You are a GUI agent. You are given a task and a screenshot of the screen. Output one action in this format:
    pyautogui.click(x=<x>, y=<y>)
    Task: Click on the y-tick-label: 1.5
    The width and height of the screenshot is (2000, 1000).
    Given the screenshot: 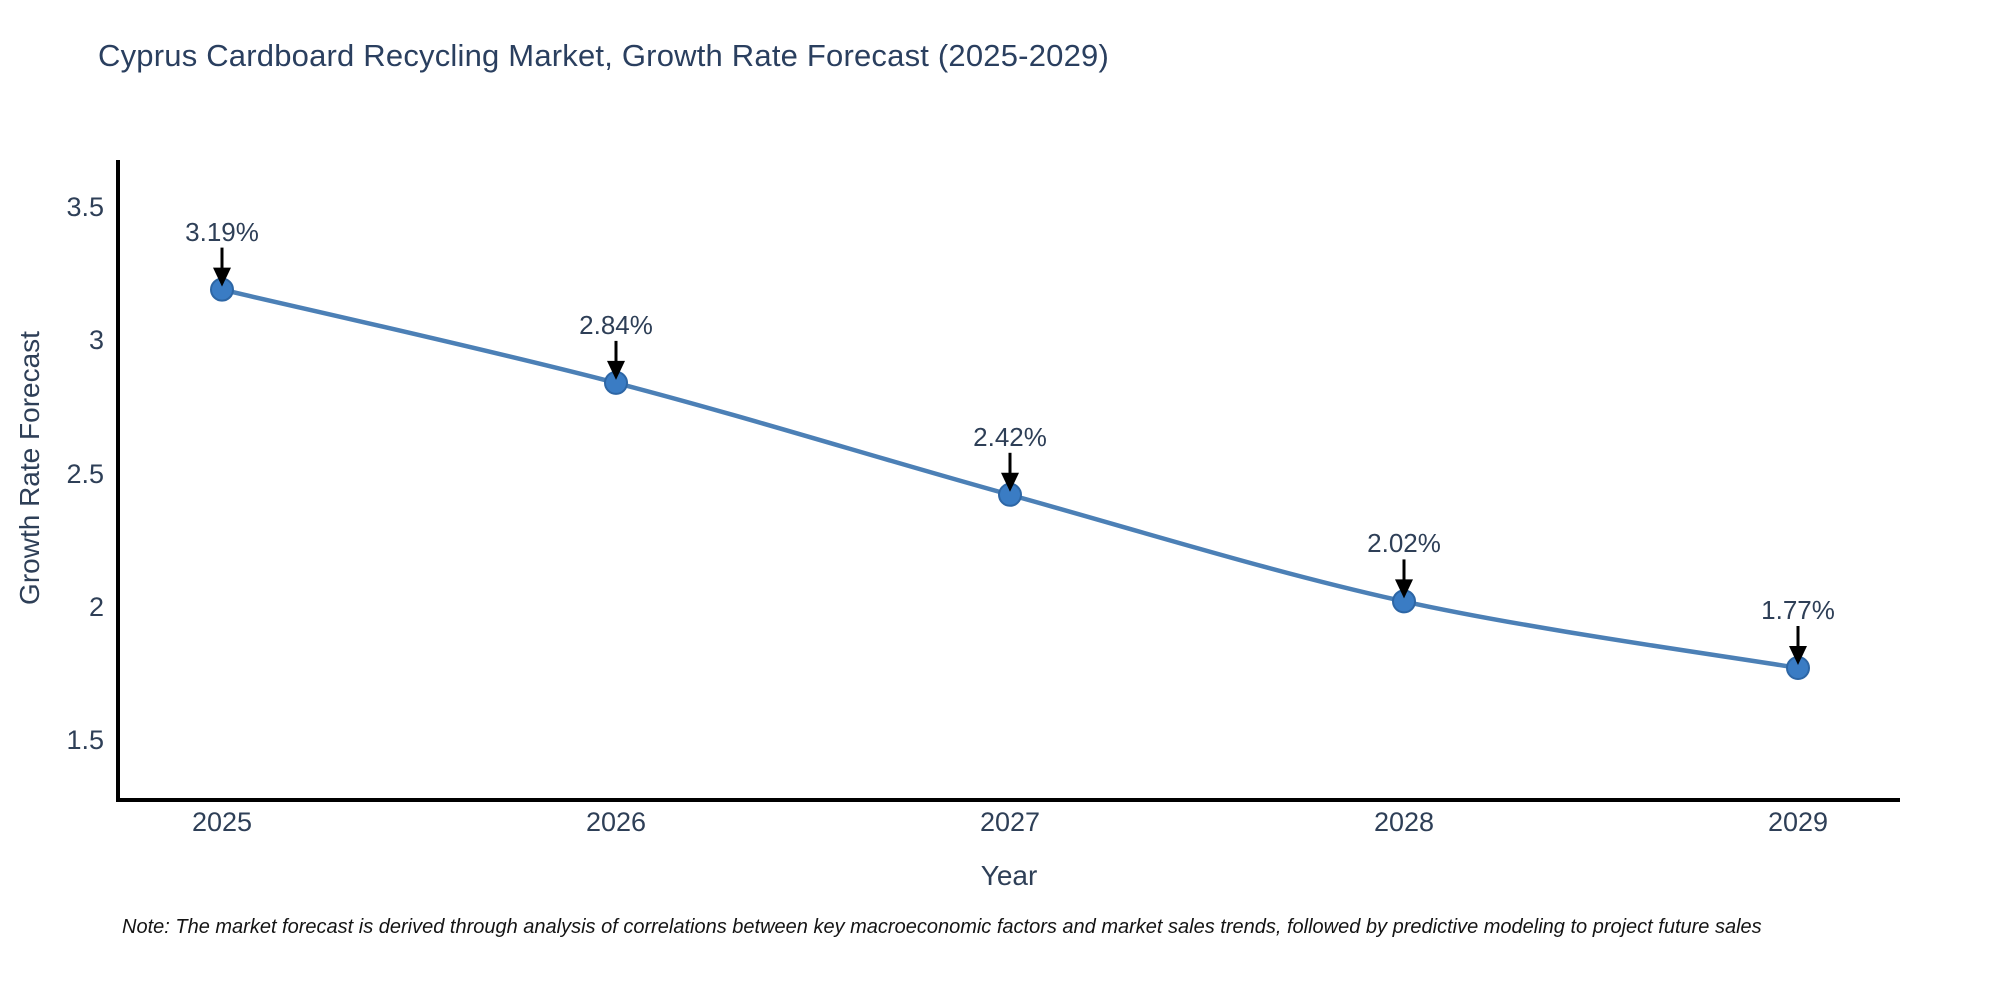 What is the action you would take?
    pyautogui.click(x=85, y=740)
    